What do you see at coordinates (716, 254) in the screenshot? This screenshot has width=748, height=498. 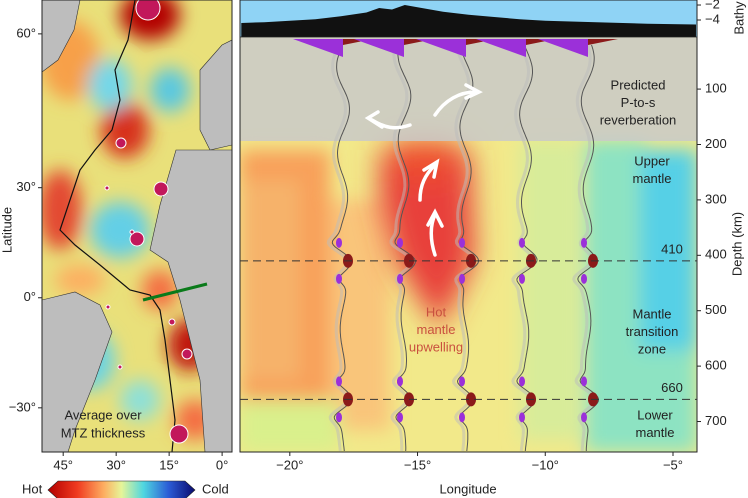 I see `y-tick-label: 400` at bounding box center [716, 254].